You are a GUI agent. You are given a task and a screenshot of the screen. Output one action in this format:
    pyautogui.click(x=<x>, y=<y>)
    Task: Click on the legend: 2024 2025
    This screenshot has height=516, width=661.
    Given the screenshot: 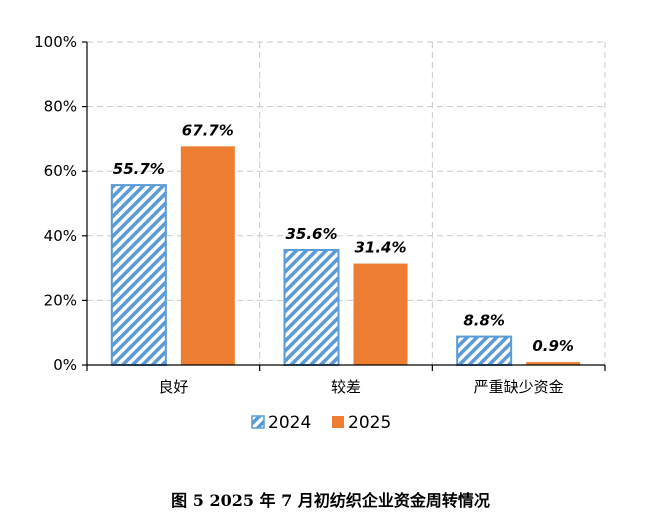 What is the action you would take?
    pyautogui.click(x=321, y=423)
    